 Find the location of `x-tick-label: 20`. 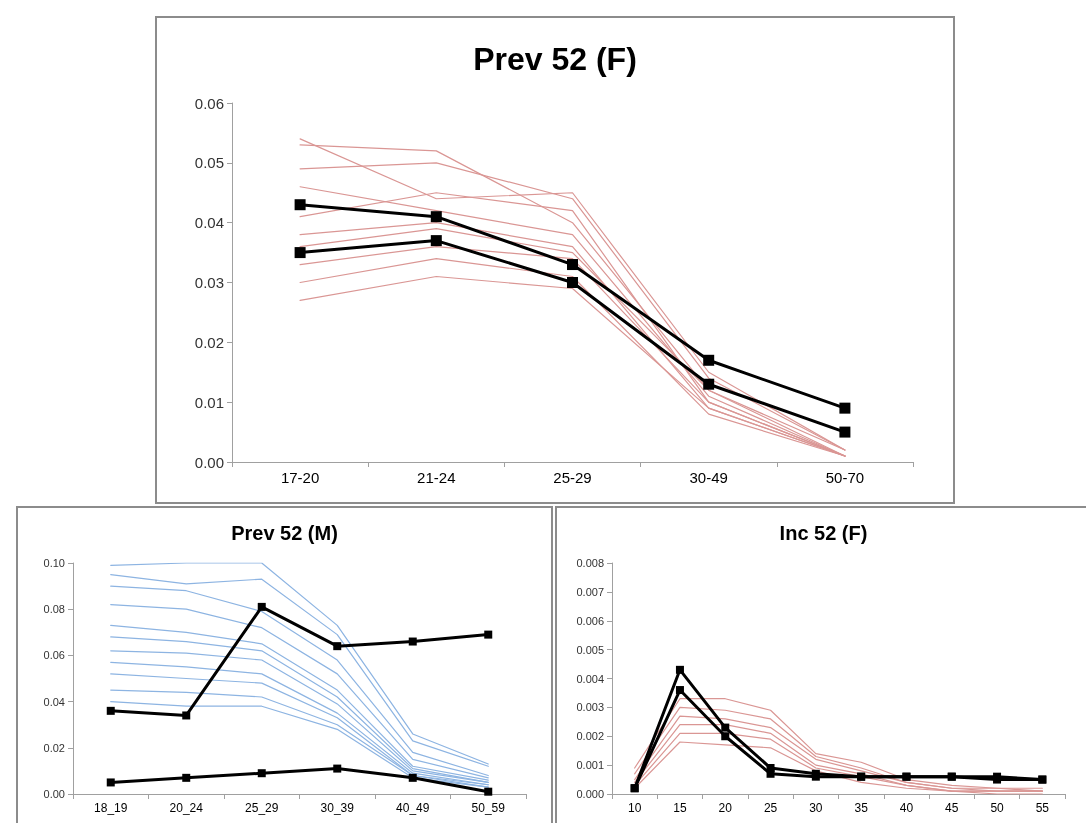

x-tick-label: 20 is located at coordinates (725, 808).